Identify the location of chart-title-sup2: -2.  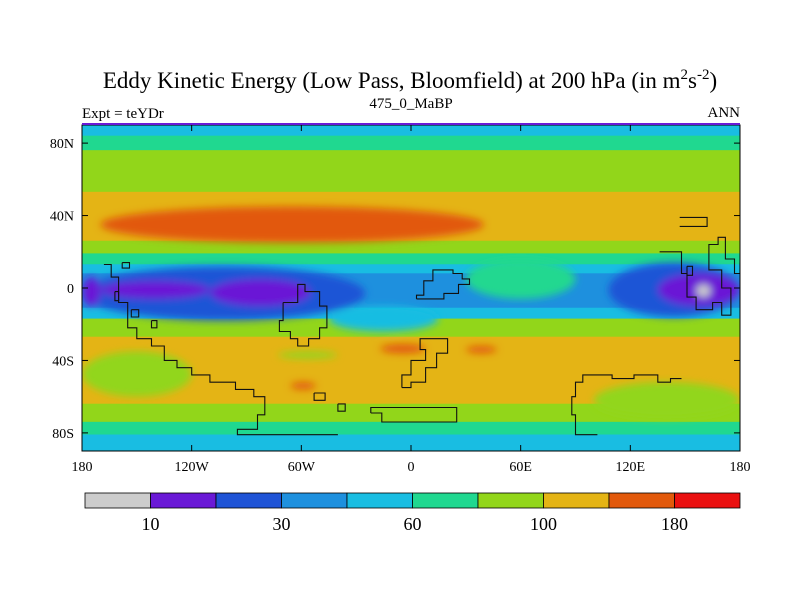
(703, 75).